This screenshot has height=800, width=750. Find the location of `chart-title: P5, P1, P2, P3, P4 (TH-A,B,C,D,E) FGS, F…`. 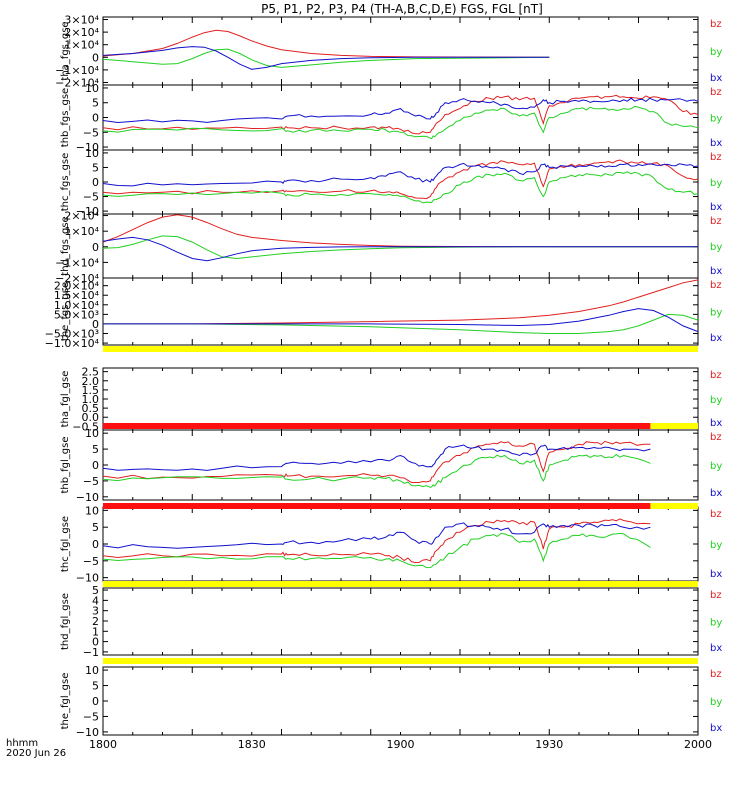

chart-title: P5, P1, P2, P3, P4 (TH-A,B,C,D,E) FGS, F… is located at coordinates (402, 9).